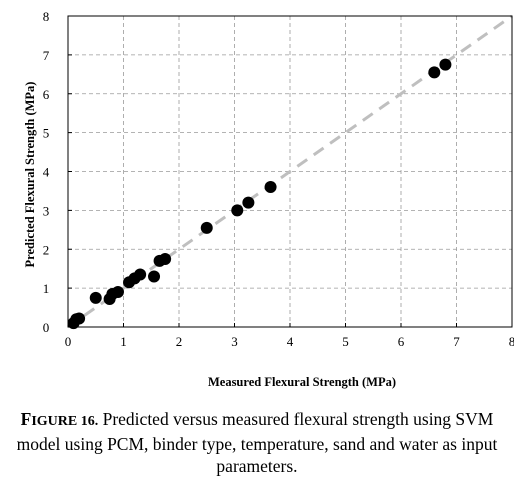 The width and height of the screenshot is (514, 480). Describe the element at coordinates (234, 341) in the screenshot. I see `x-tick-label: 3` at that location.